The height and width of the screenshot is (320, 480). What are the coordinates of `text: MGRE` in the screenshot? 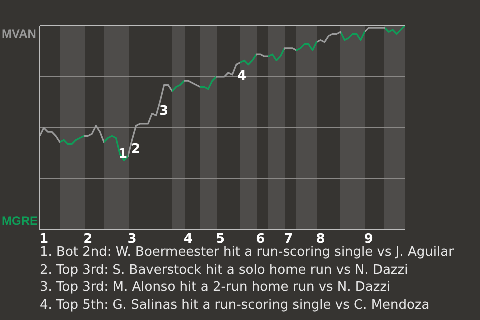 It's located at (20, 221).